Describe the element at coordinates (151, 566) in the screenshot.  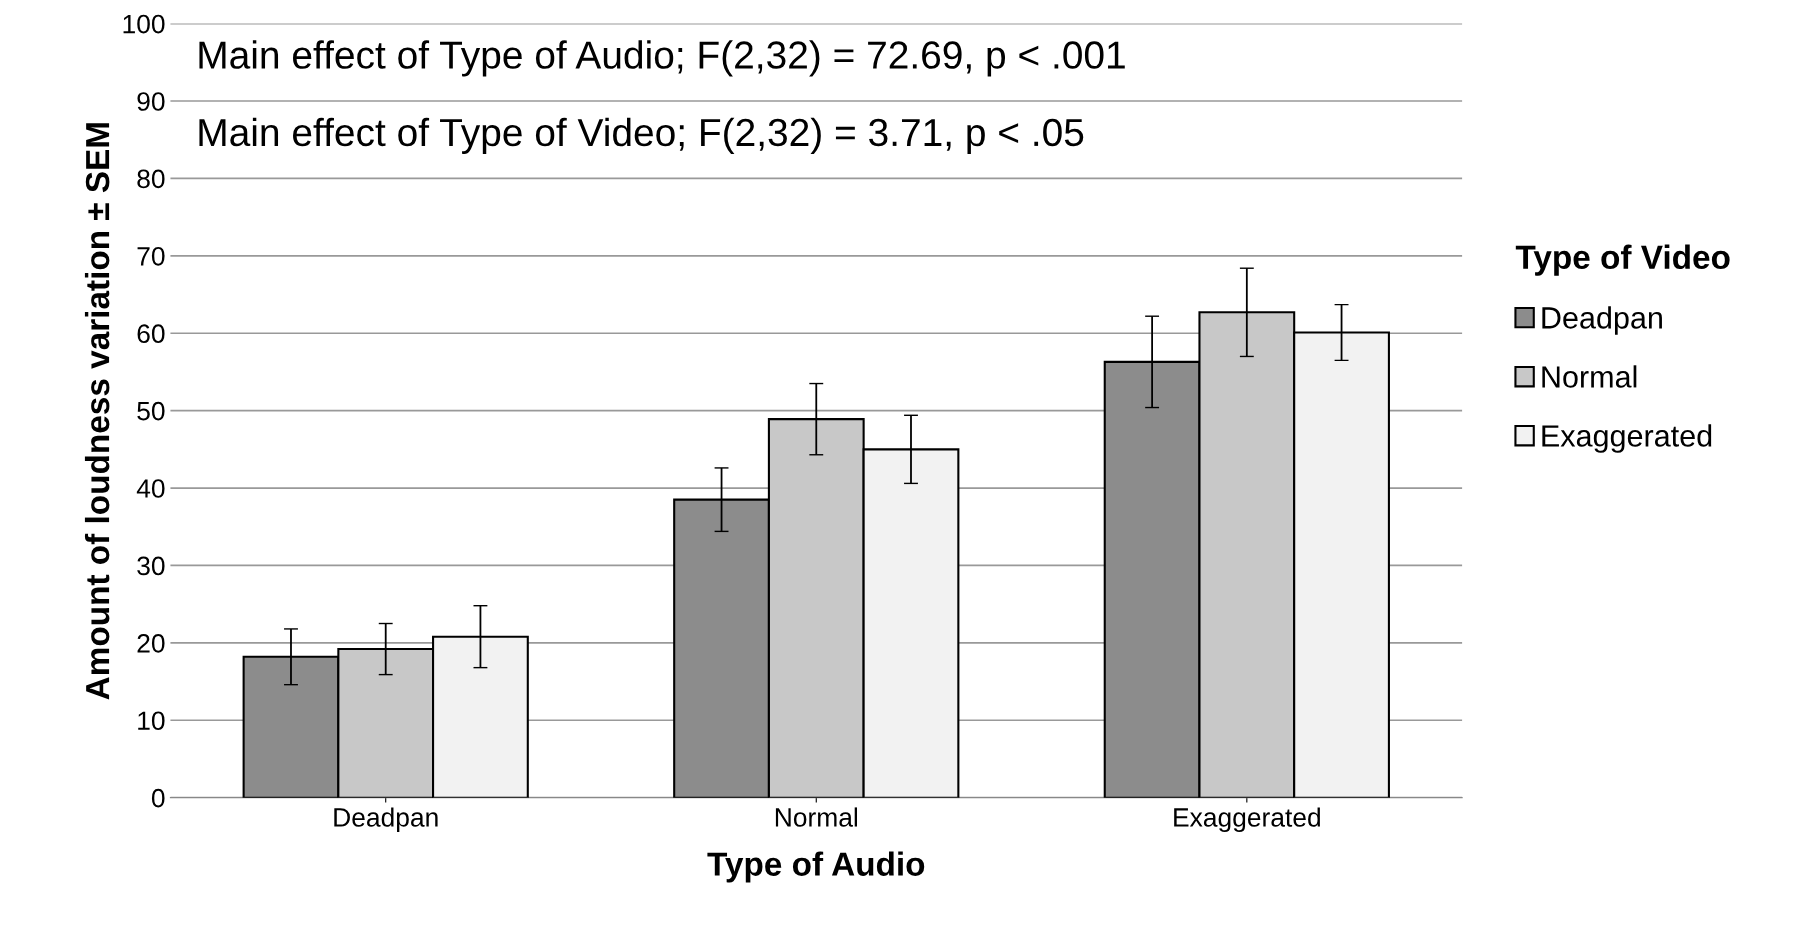
I see `y-tick-label: 30` at that location.